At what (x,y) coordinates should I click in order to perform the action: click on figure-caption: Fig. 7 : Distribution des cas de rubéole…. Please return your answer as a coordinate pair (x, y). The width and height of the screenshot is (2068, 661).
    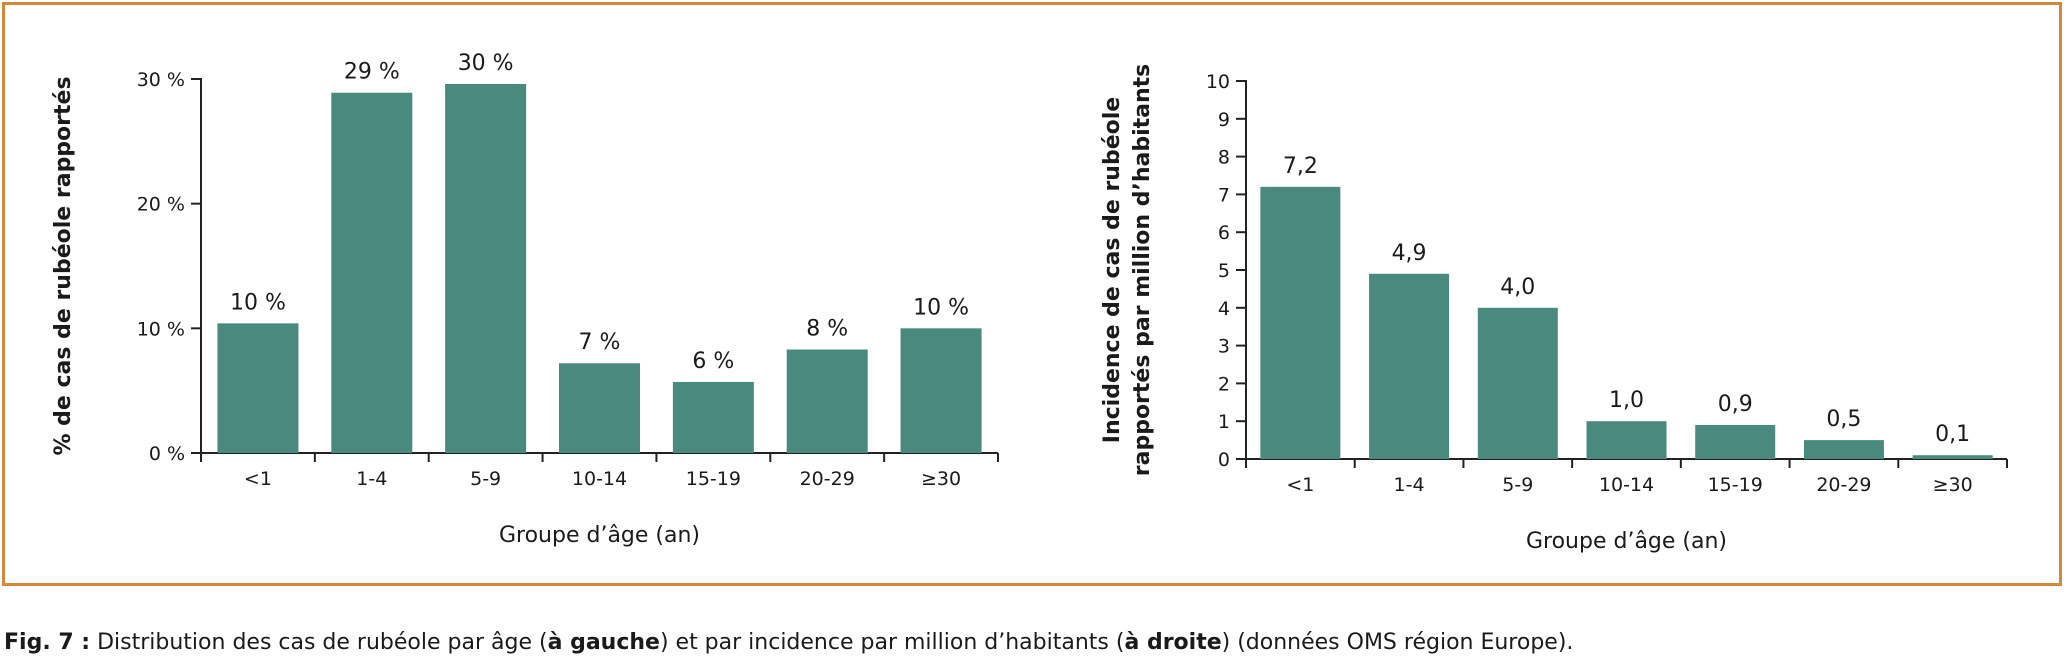
    Looking at the image, I should click on (788, 642).